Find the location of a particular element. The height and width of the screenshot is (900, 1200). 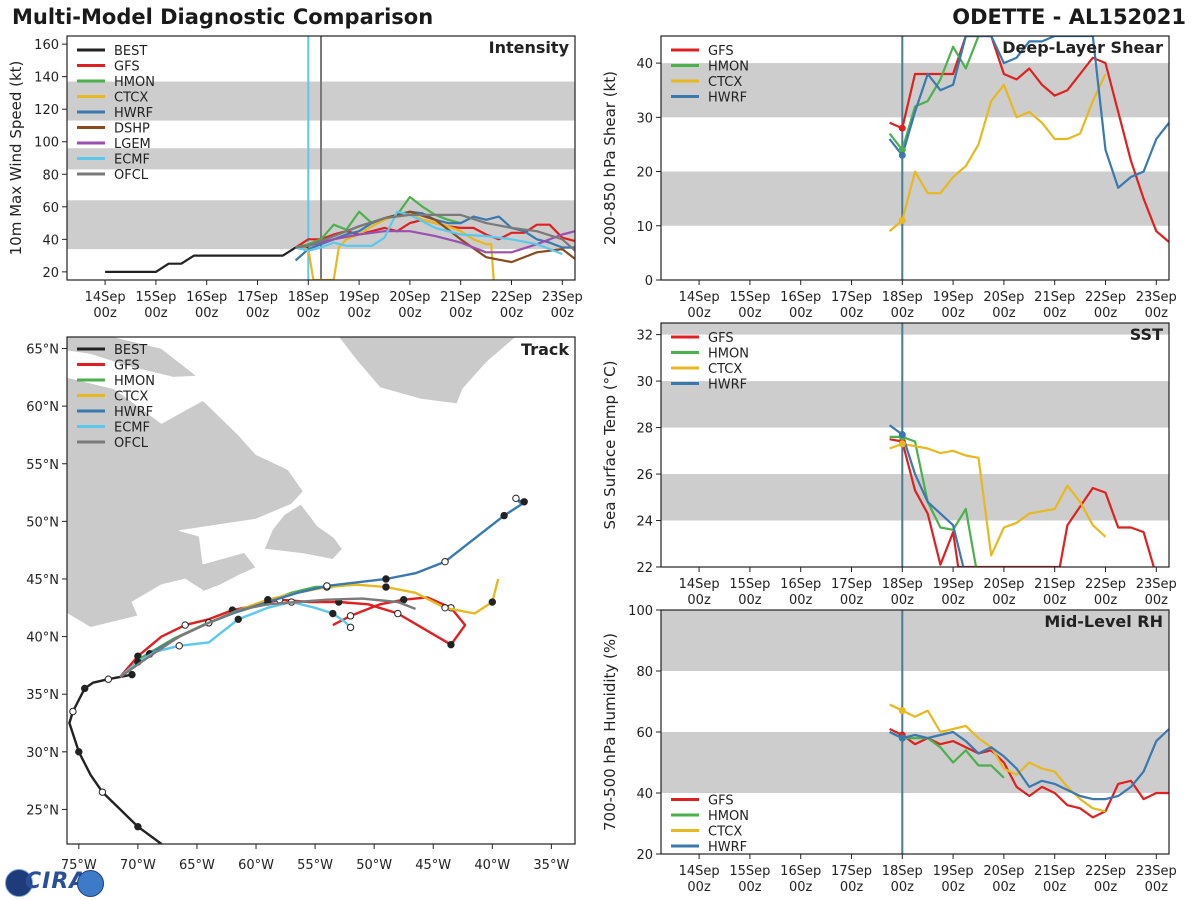

intensity-ylabel: 10m Max Wind Speed (kt) is located at coordinates (16, 158).